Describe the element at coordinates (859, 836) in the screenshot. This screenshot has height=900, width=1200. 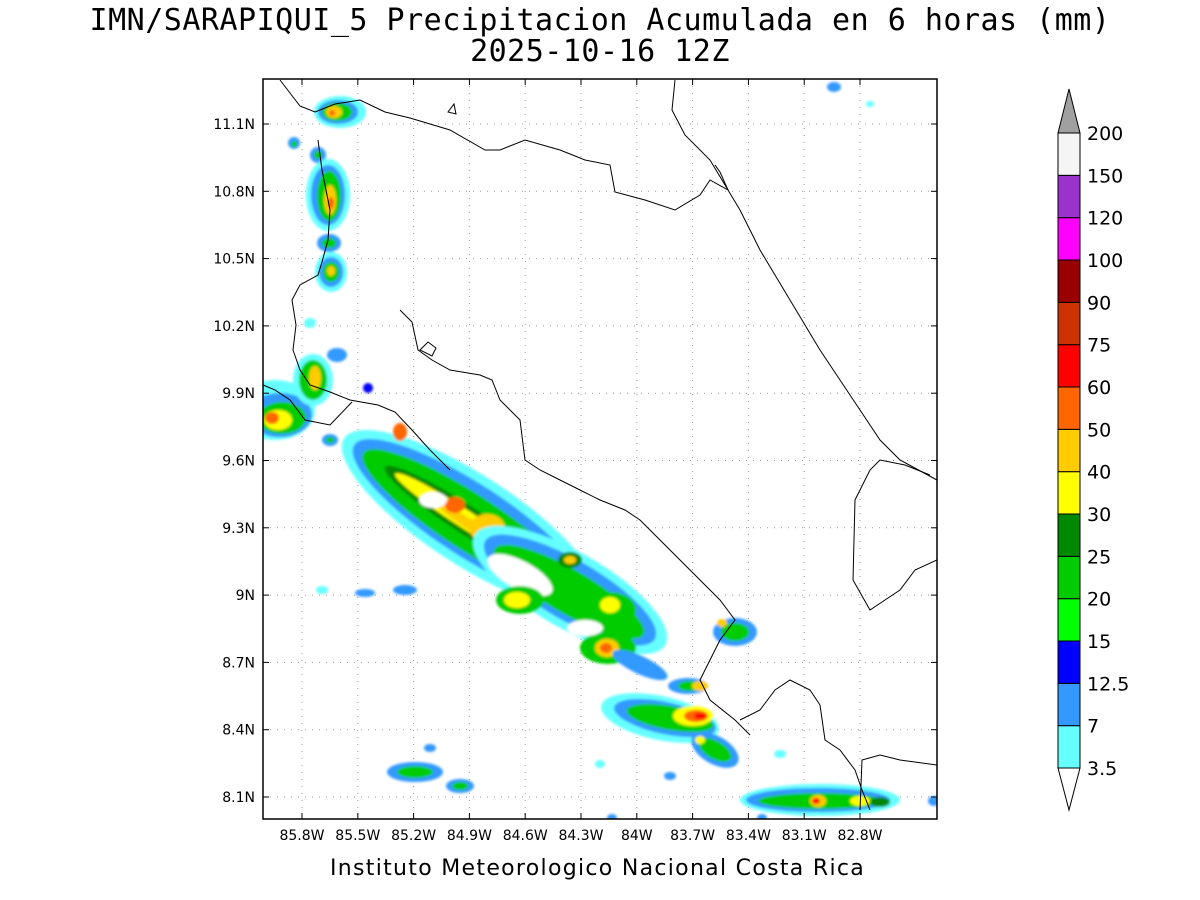
I see `lon-tick-label: 82.8W` at that location.